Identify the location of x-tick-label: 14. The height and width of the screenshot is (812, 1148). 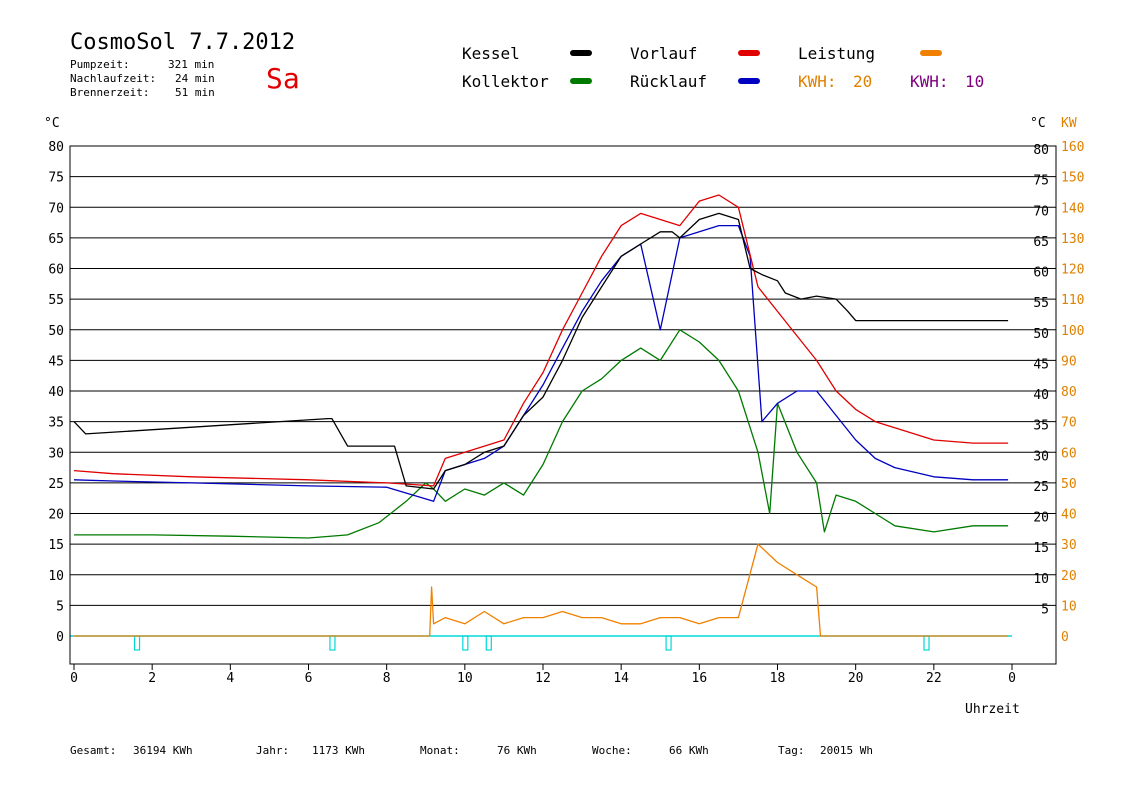
(621, 678).